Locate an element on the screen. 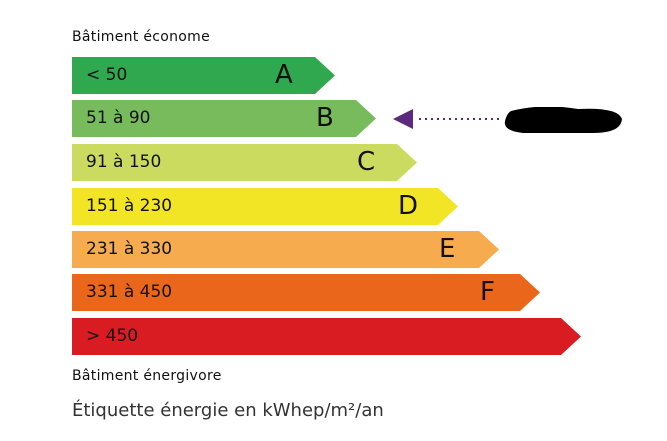 This screenshot has height=441, width=667. energy-class-f: 331 à 450 F is located at coordinates (306, 292).